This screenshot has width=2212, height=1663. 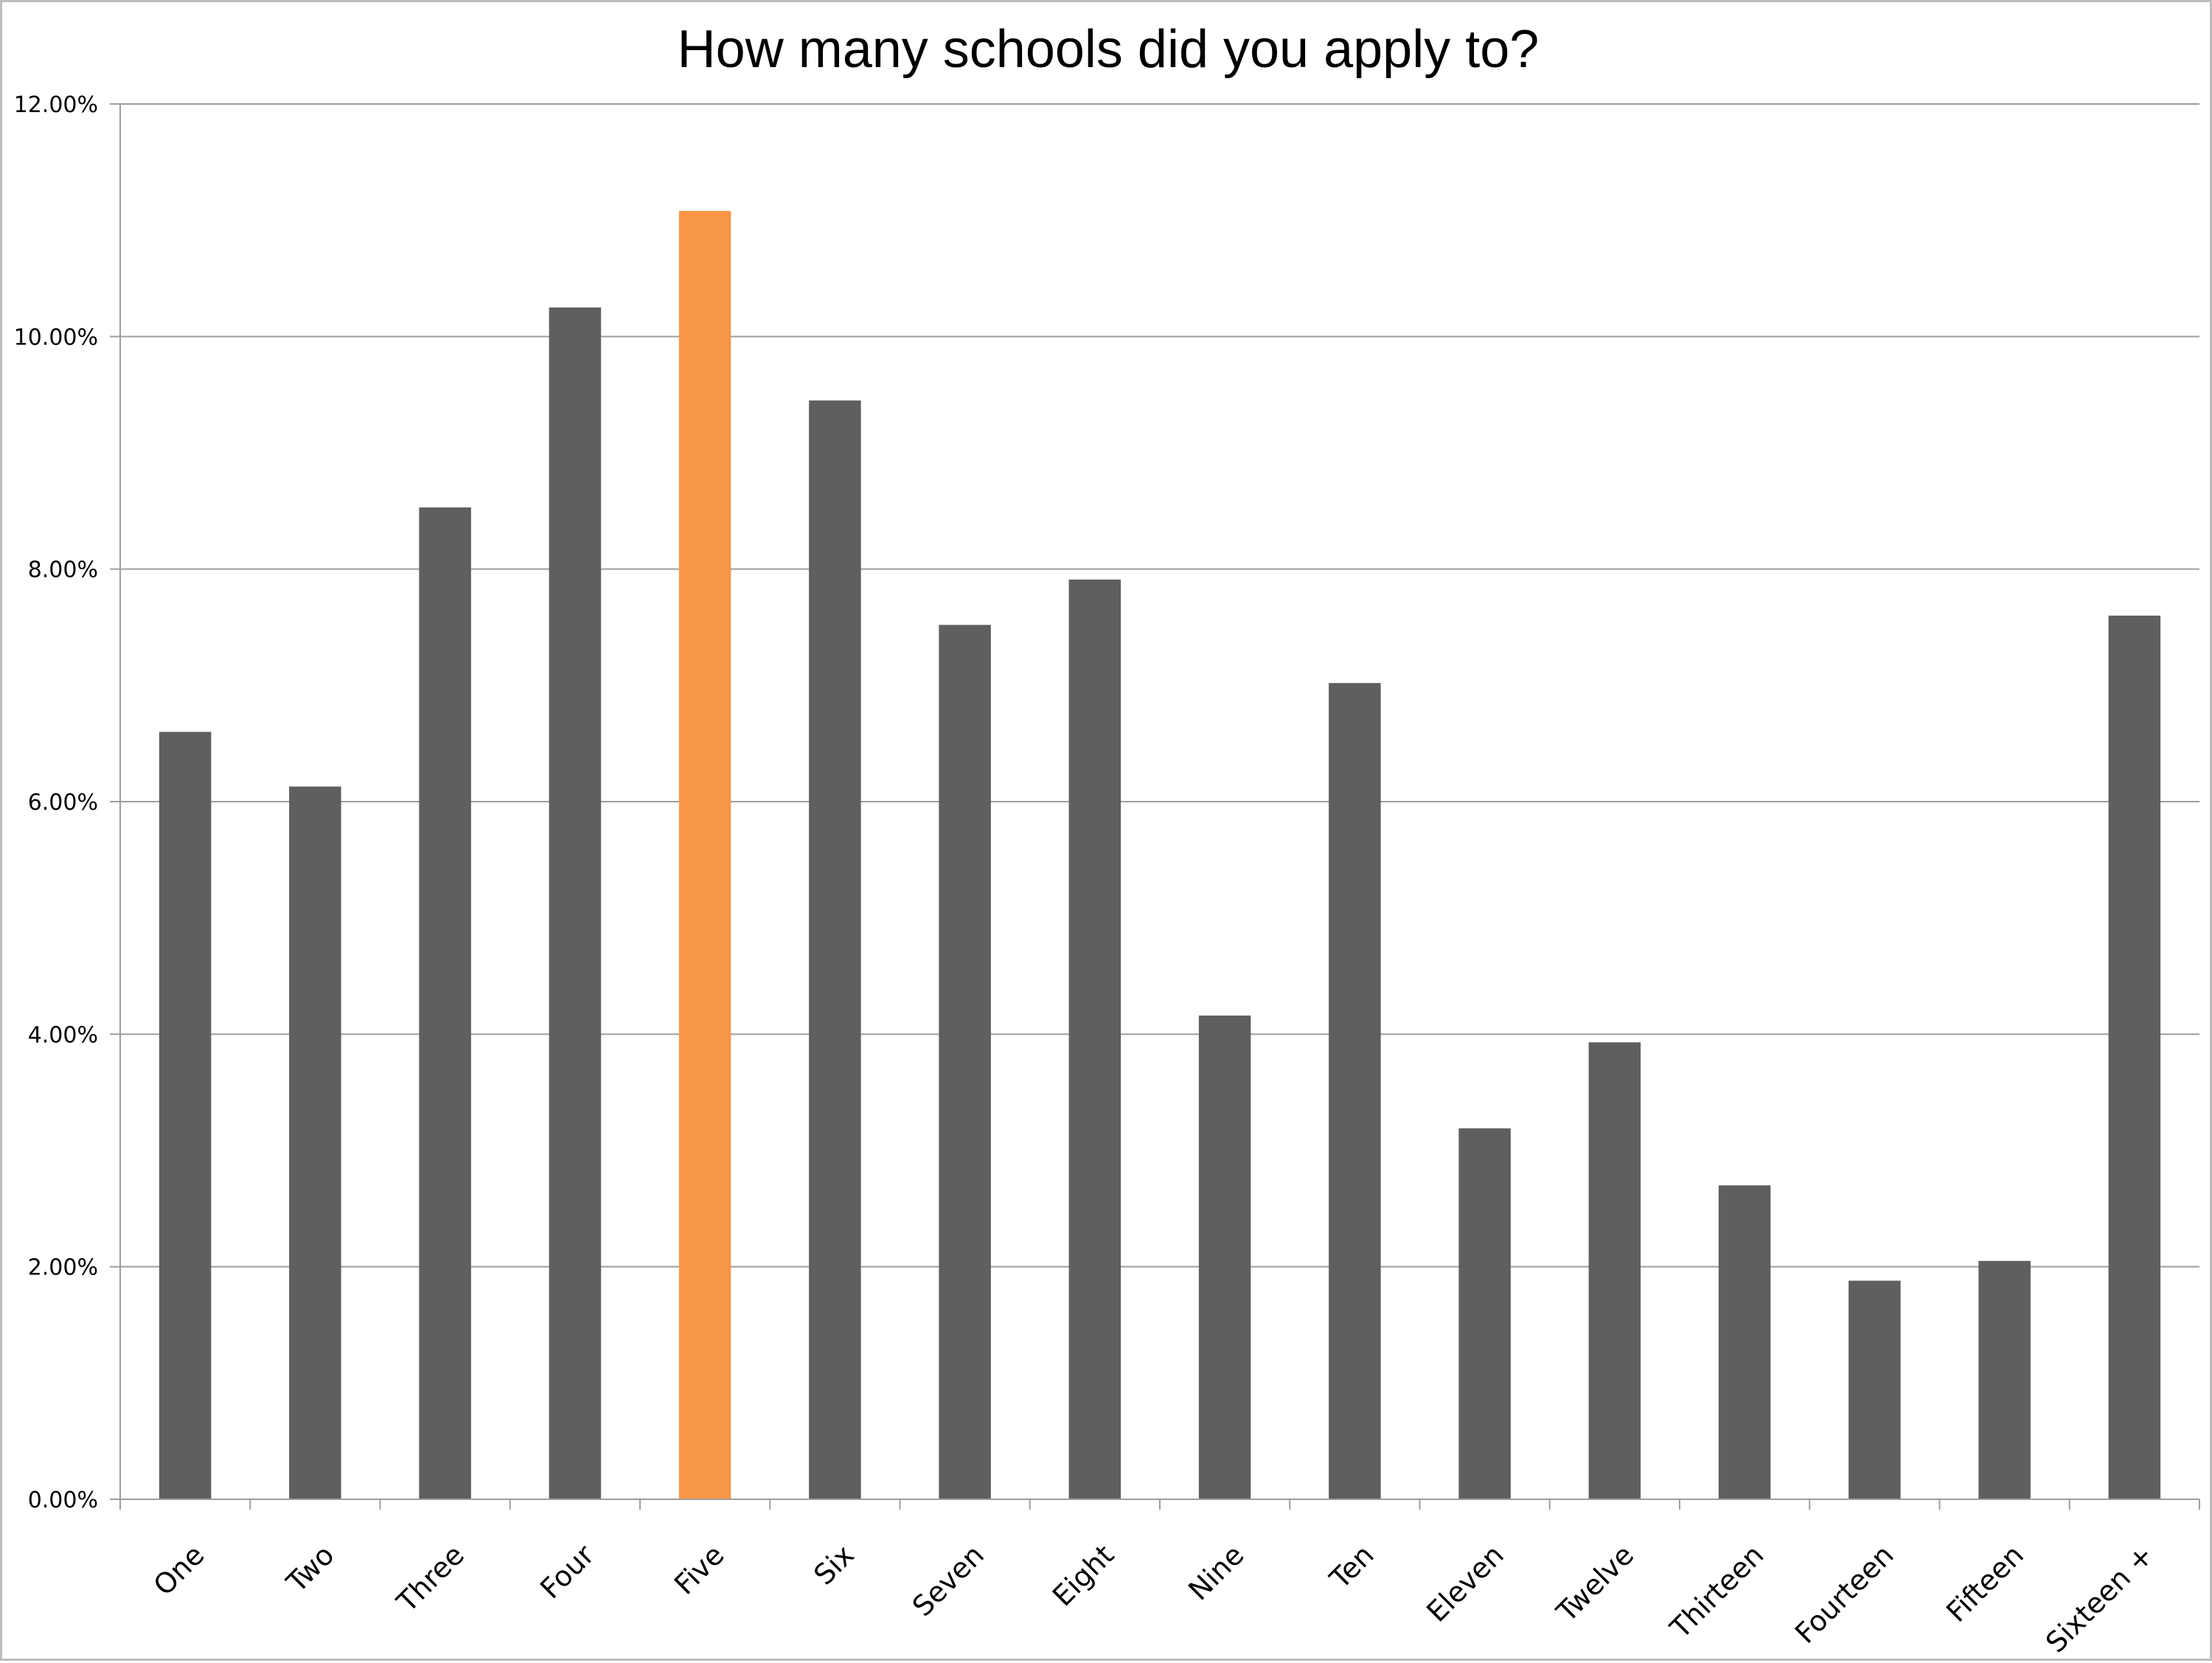 I want to click on bar-sixteen, so click(x=2134, y=1057).